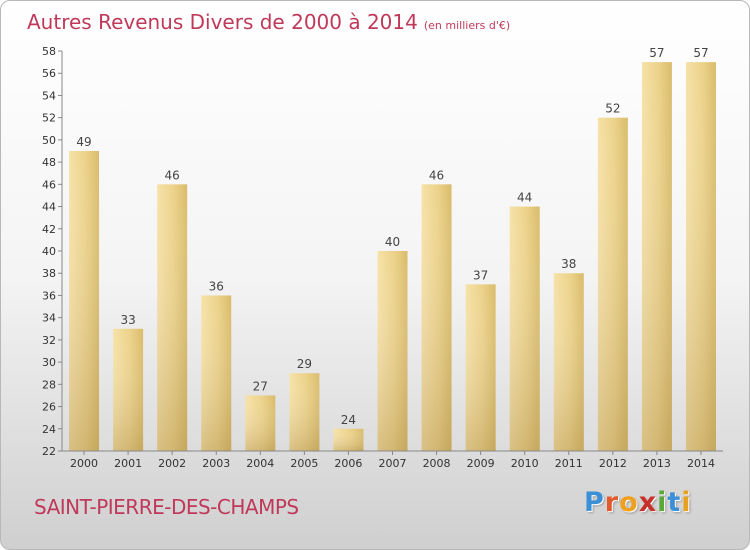  Describe the element at coordinates (49, 51) in the screenshot. I see `y-tick-label-58: 58` at that location.